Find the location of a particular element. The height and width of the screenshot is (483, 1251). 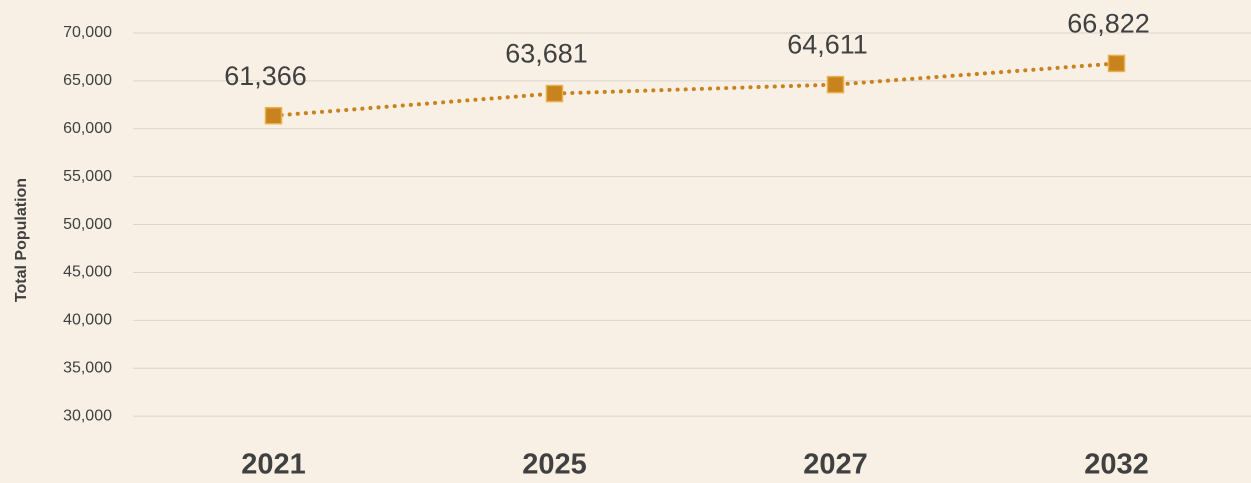

y-tick-label: 65,000 is located at coordinates (87, 80).